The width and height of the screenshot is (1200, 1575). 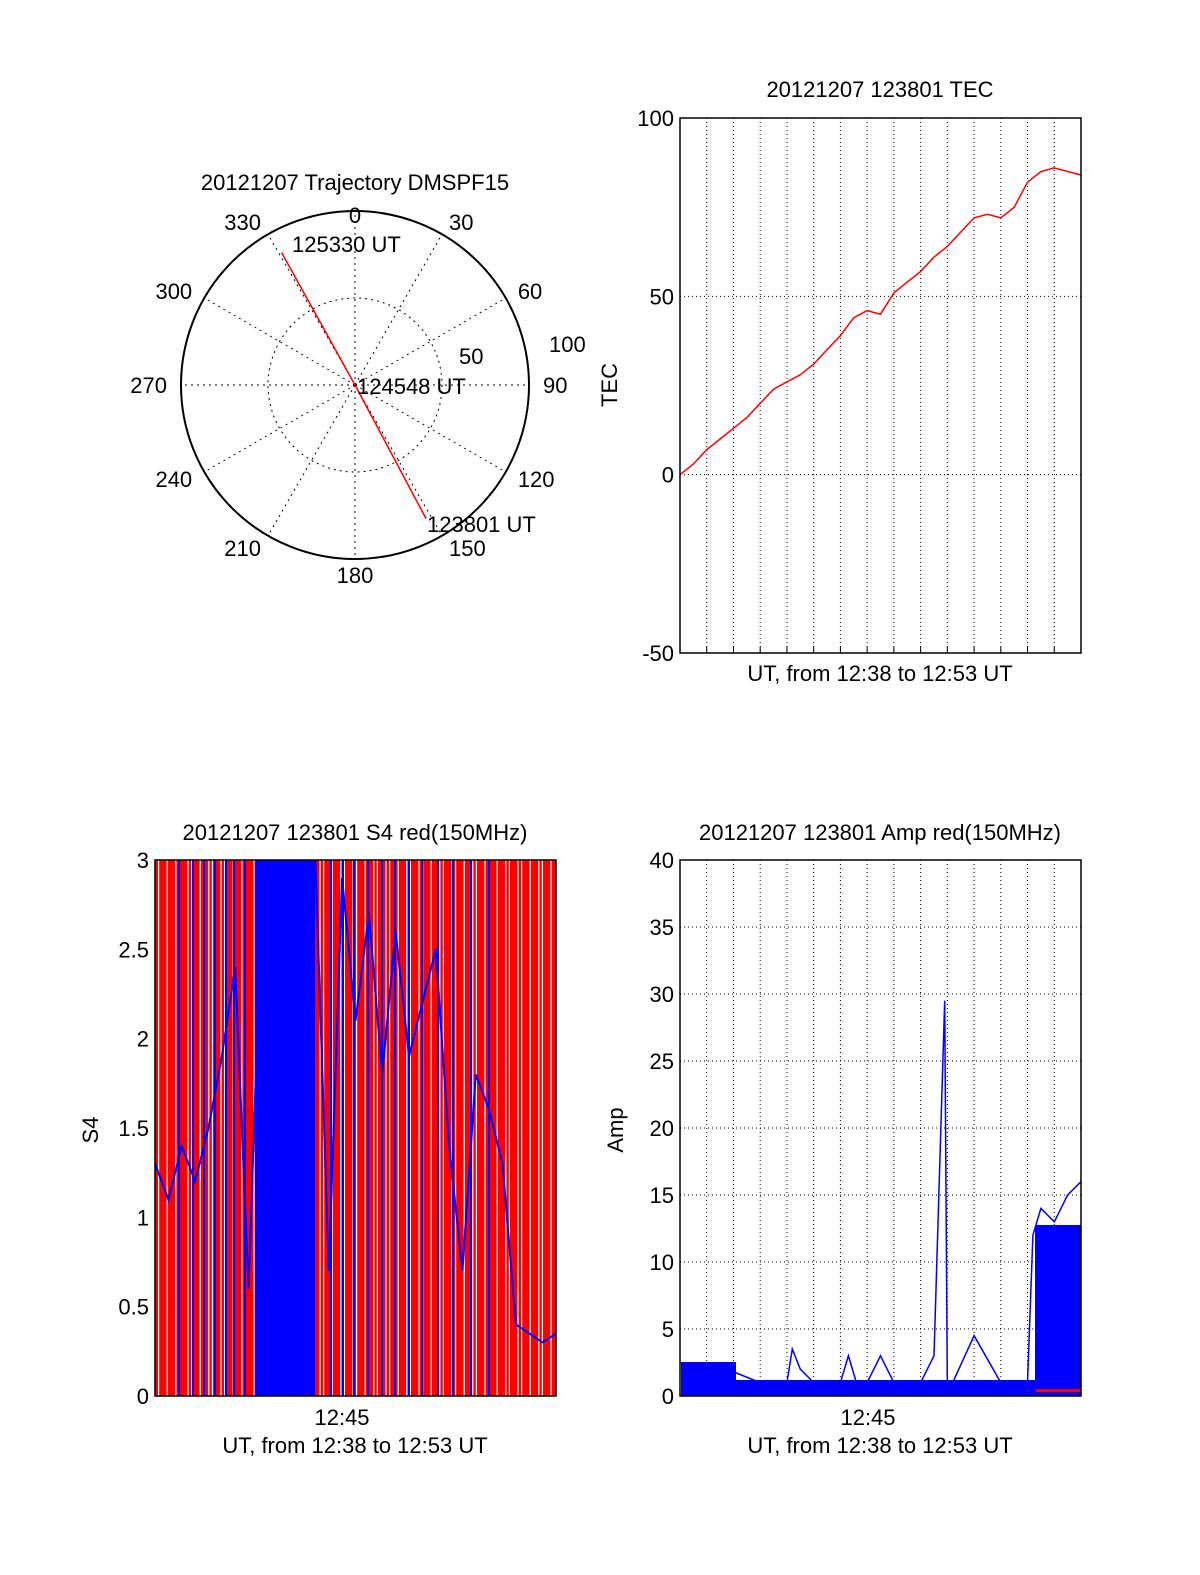 What do you see at coordinates (867, 1417) in the screenshot?
I see `amp-xtick-1245: 12:45` at bounding box center [867, 1417].